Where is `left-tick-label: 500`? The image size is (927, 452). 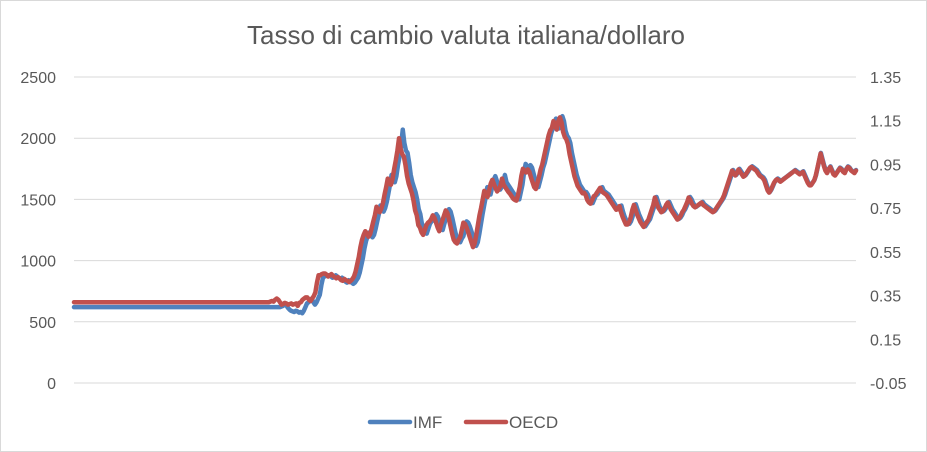 left-tick-label: 500 is located at coordinates (42, 323).